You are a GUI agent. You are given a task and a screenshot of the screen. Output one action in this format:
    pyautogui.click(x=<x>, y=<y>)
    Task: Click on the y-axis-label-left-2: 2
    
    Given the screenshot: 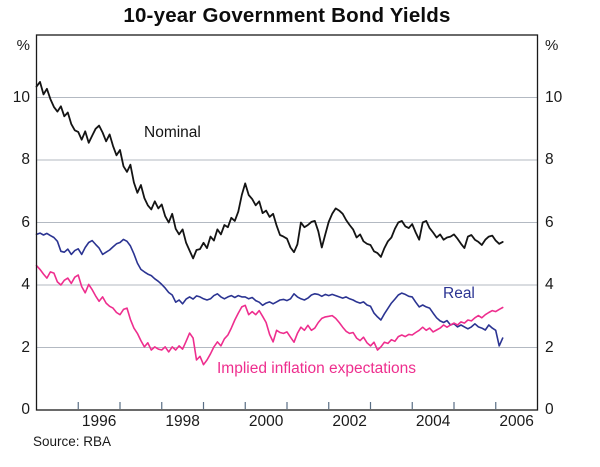 What is the action you would take?
    pyautogui.click(x=25, y=347)
    